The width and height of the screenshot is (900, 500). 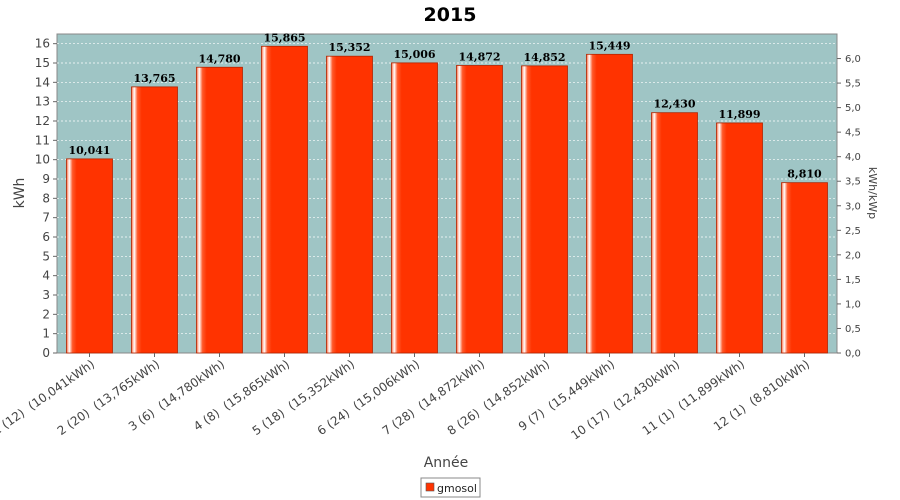 What do you see at coordinates (414, 54) in the screenshot?
I see `bar-value-label: 15,006` at bounding box center [414, 54].